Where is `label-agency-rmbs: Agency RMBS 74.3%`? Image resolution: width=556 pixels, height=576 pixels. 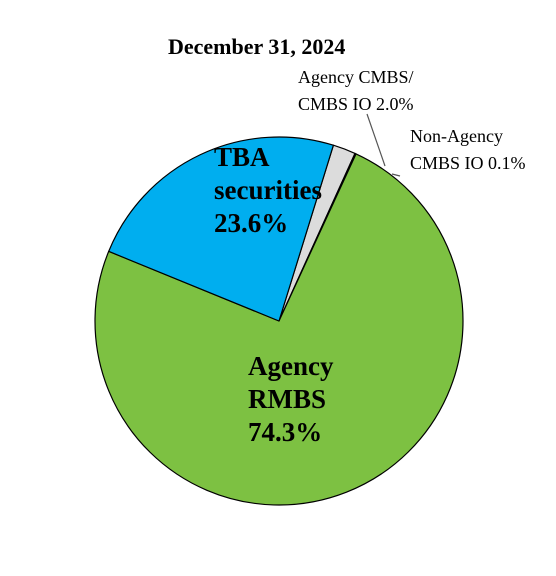 label-agency-rmbs: Agency RMBS 74.3% is located at coordinates (291, 399).